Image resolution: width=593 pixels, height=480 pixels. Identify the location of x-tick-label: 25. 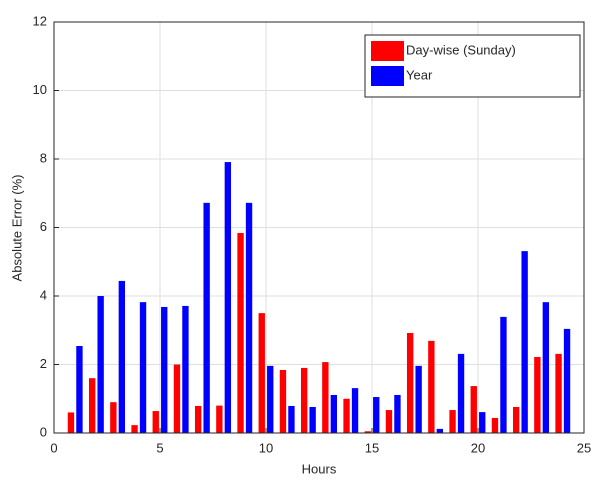
(584, 447).